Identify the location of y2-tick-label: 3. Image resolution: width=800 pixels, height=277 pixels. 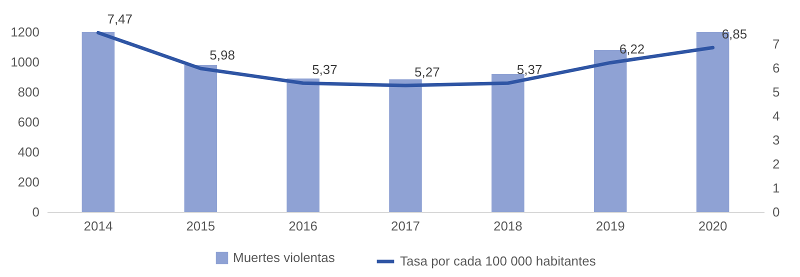
(776, 140).